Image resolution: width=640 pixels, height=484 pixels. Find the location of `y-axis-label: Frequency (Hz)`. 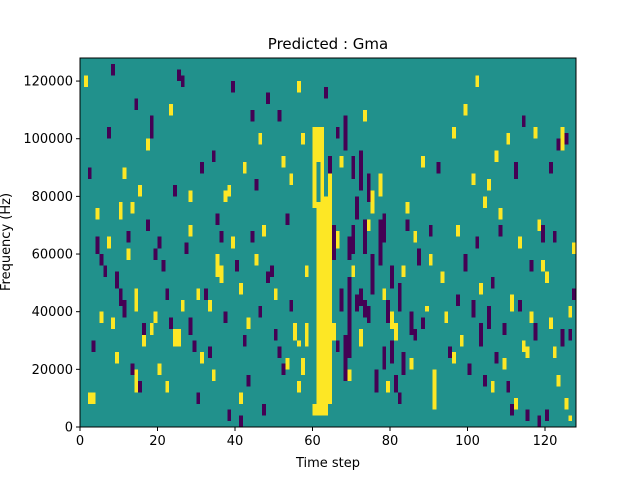

y-axis-label: Frequency (Hz) is located at coordinates (7, 242).